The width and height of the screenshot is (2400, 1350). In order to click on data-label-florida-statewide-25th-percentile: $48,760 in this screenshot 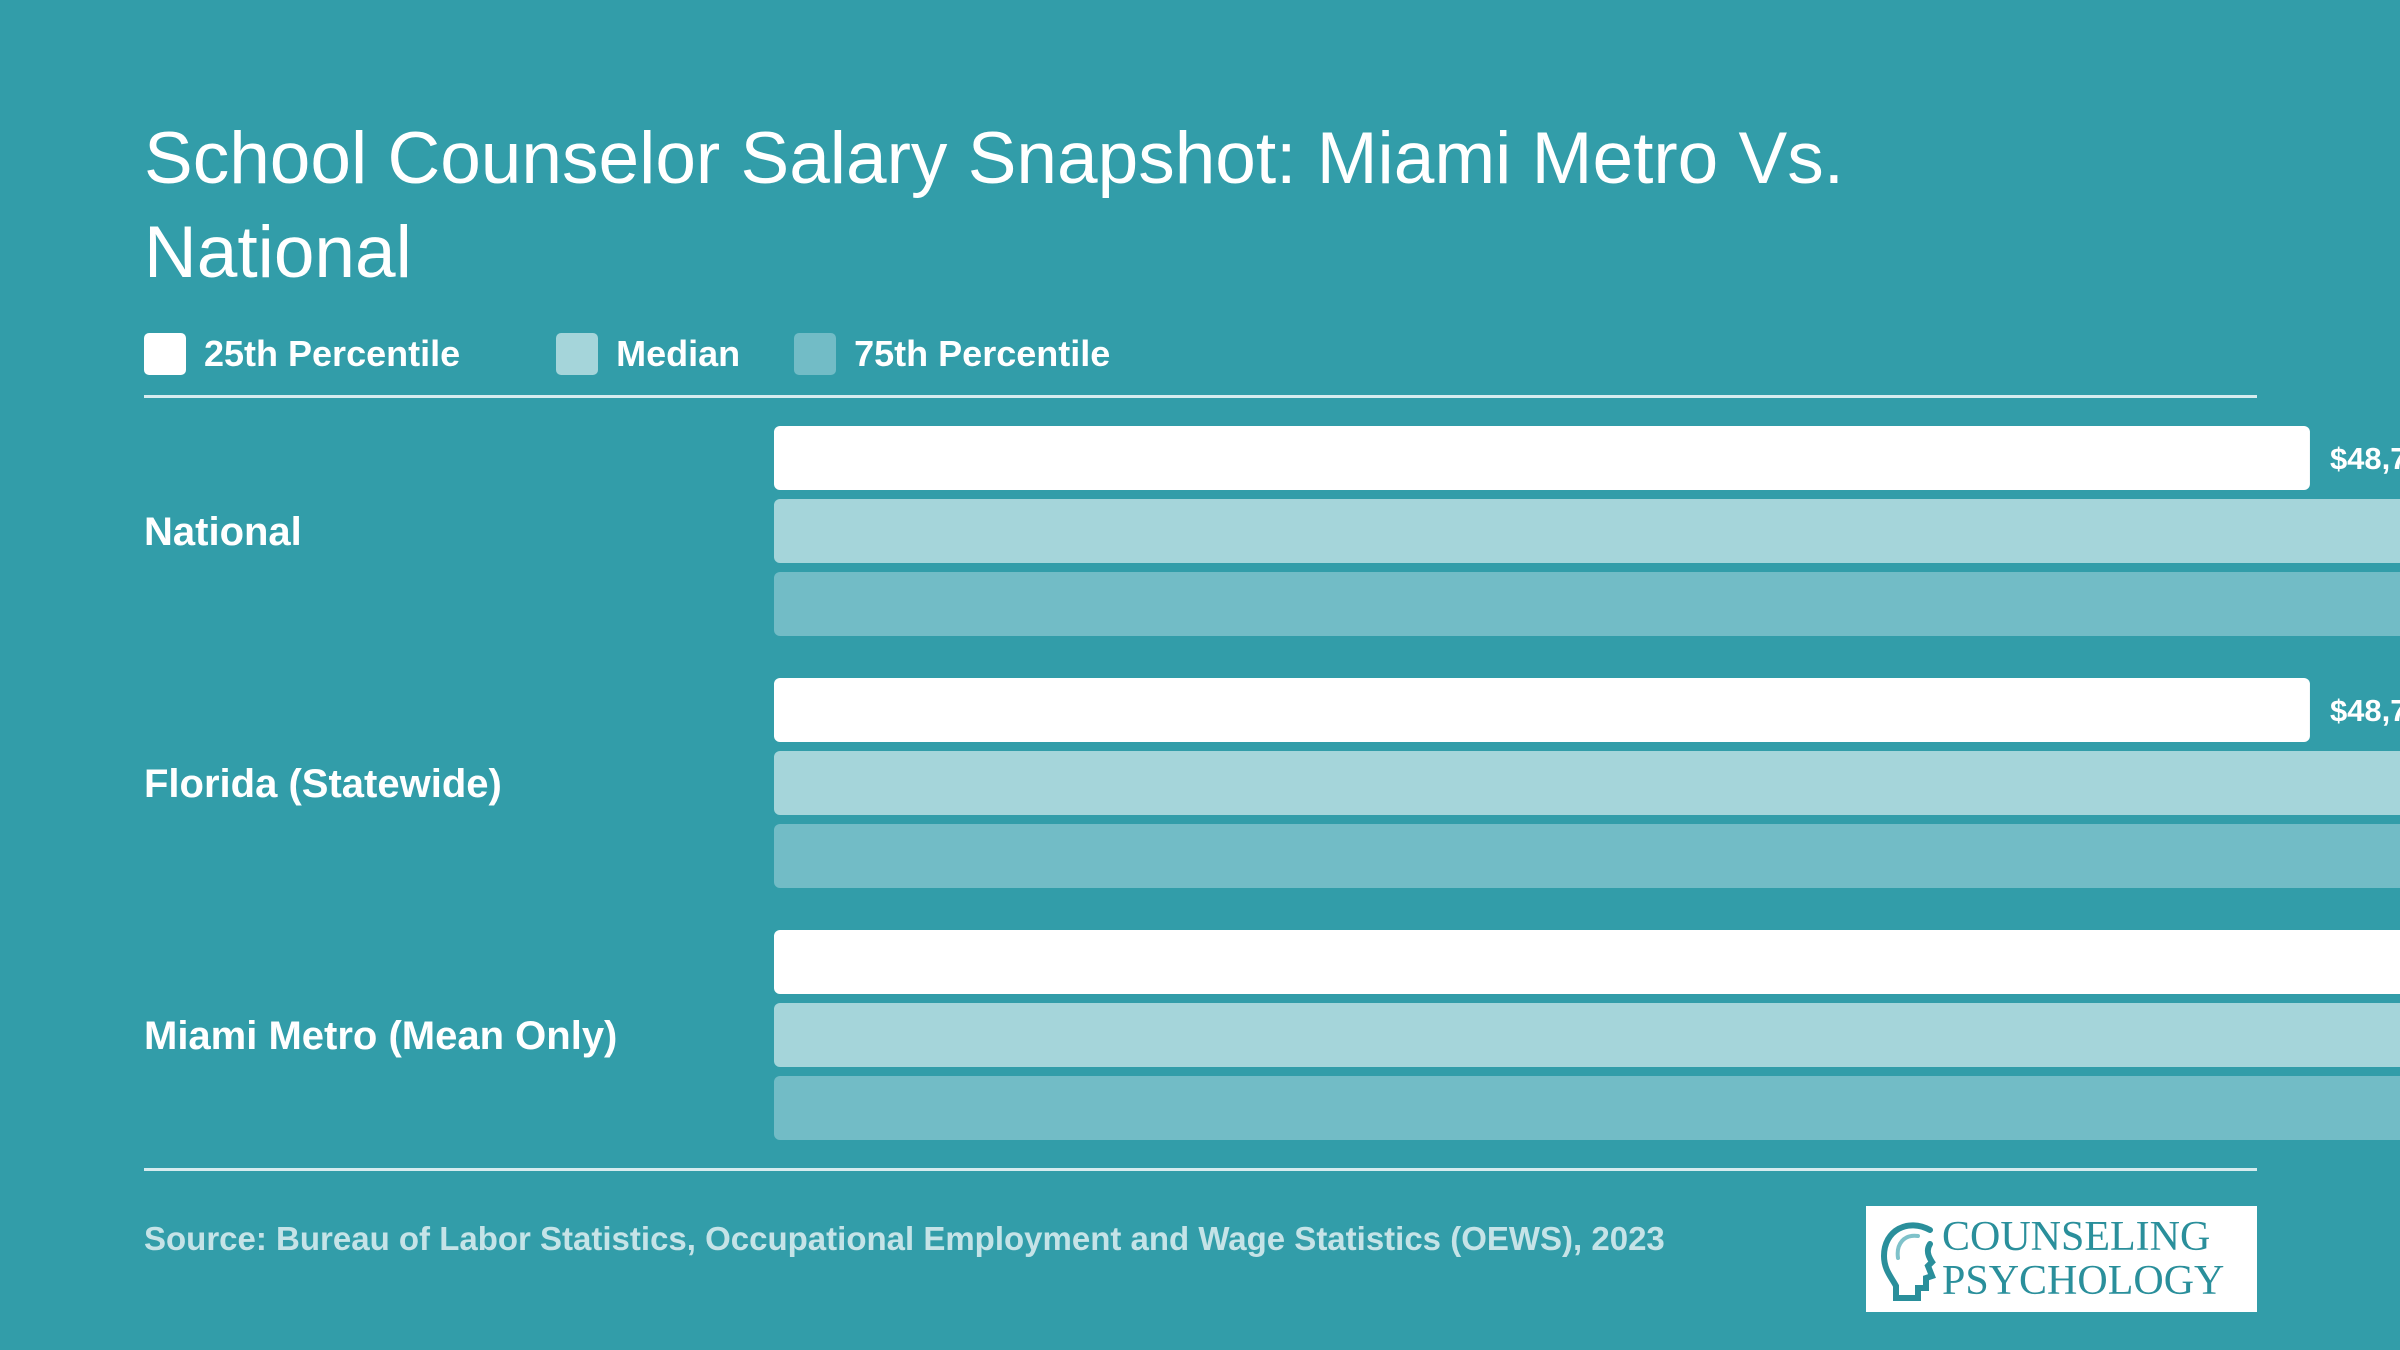, I will do `click(2365, 710)`.